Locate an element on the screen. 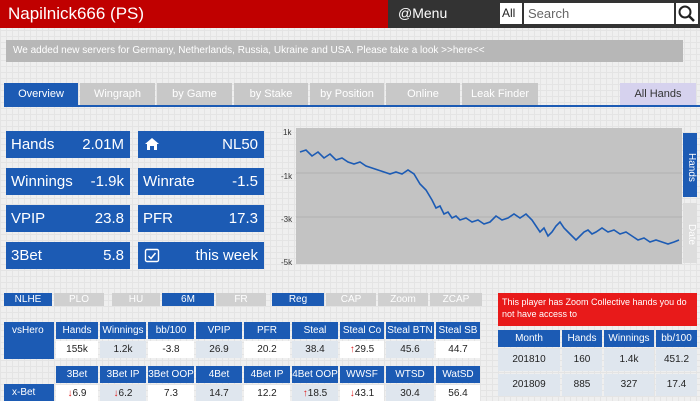 The height and width of the screenshot is (401, 700). tab-by-game: by Game is located at coordinates (194, 94).